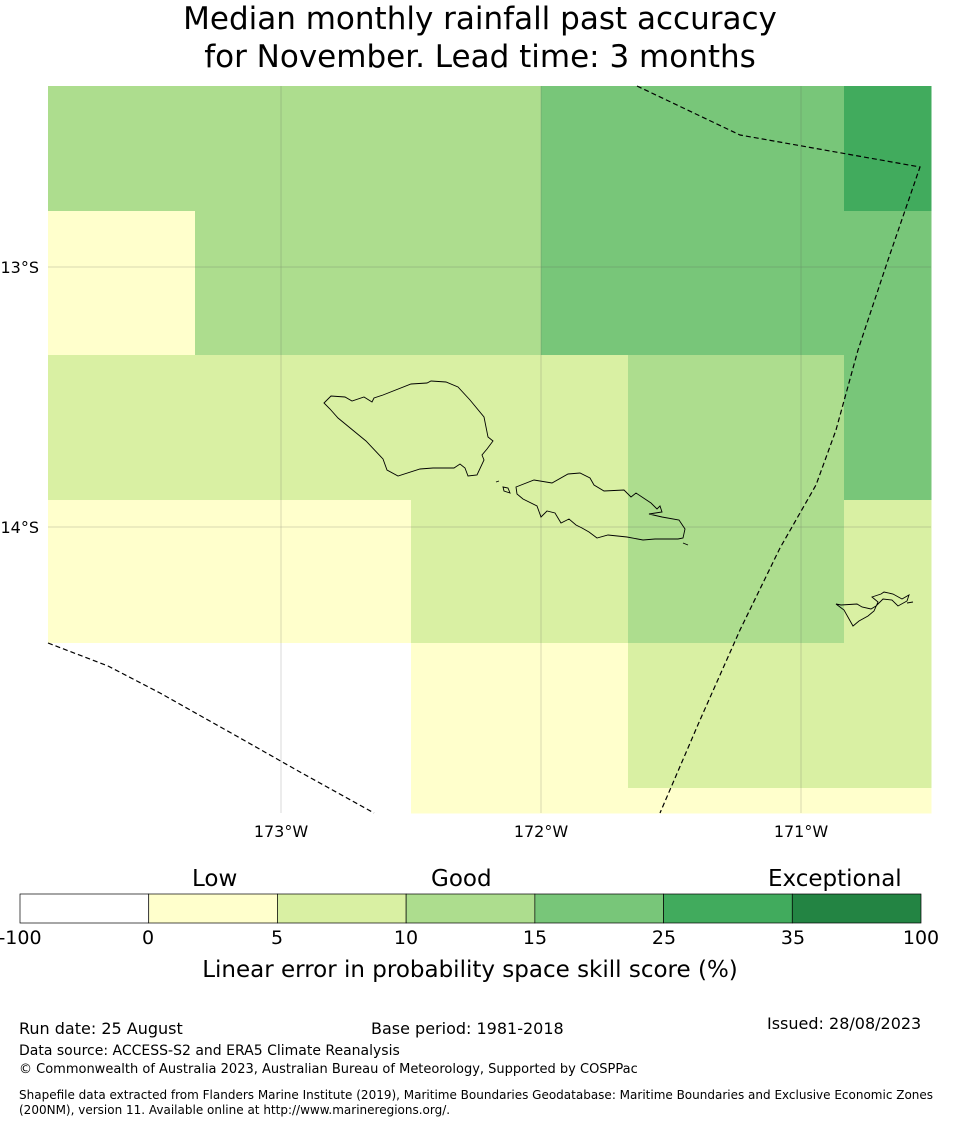  What do you see at coordinates (19, 267) in the screenshot?
I see `lat-label-13s: 13°S` at bounding box center [19, 267].